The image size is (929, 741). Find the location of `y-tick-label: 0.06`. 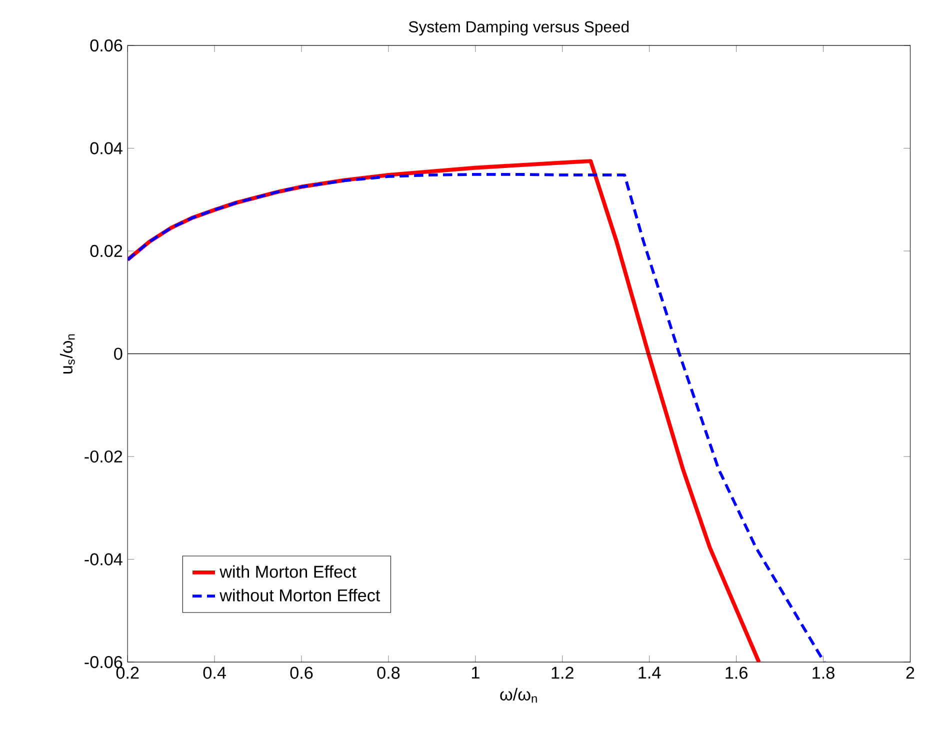

y-tick-label: 0.06 is located at coordinates (106, 45).